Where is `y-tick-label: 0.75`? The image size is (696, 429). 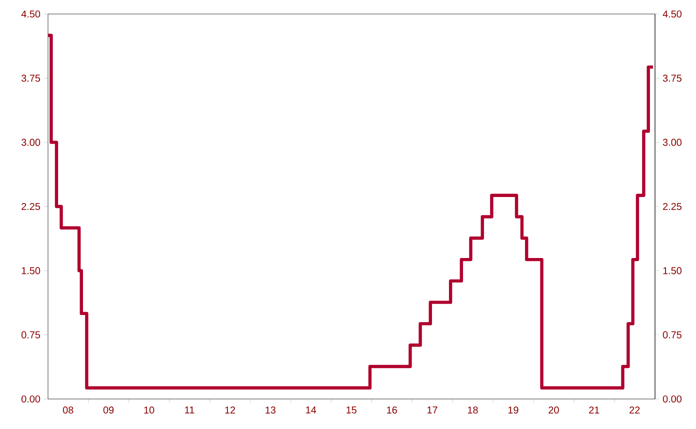
y-tick-label: 0.75 is located at coordinates (30, 334).